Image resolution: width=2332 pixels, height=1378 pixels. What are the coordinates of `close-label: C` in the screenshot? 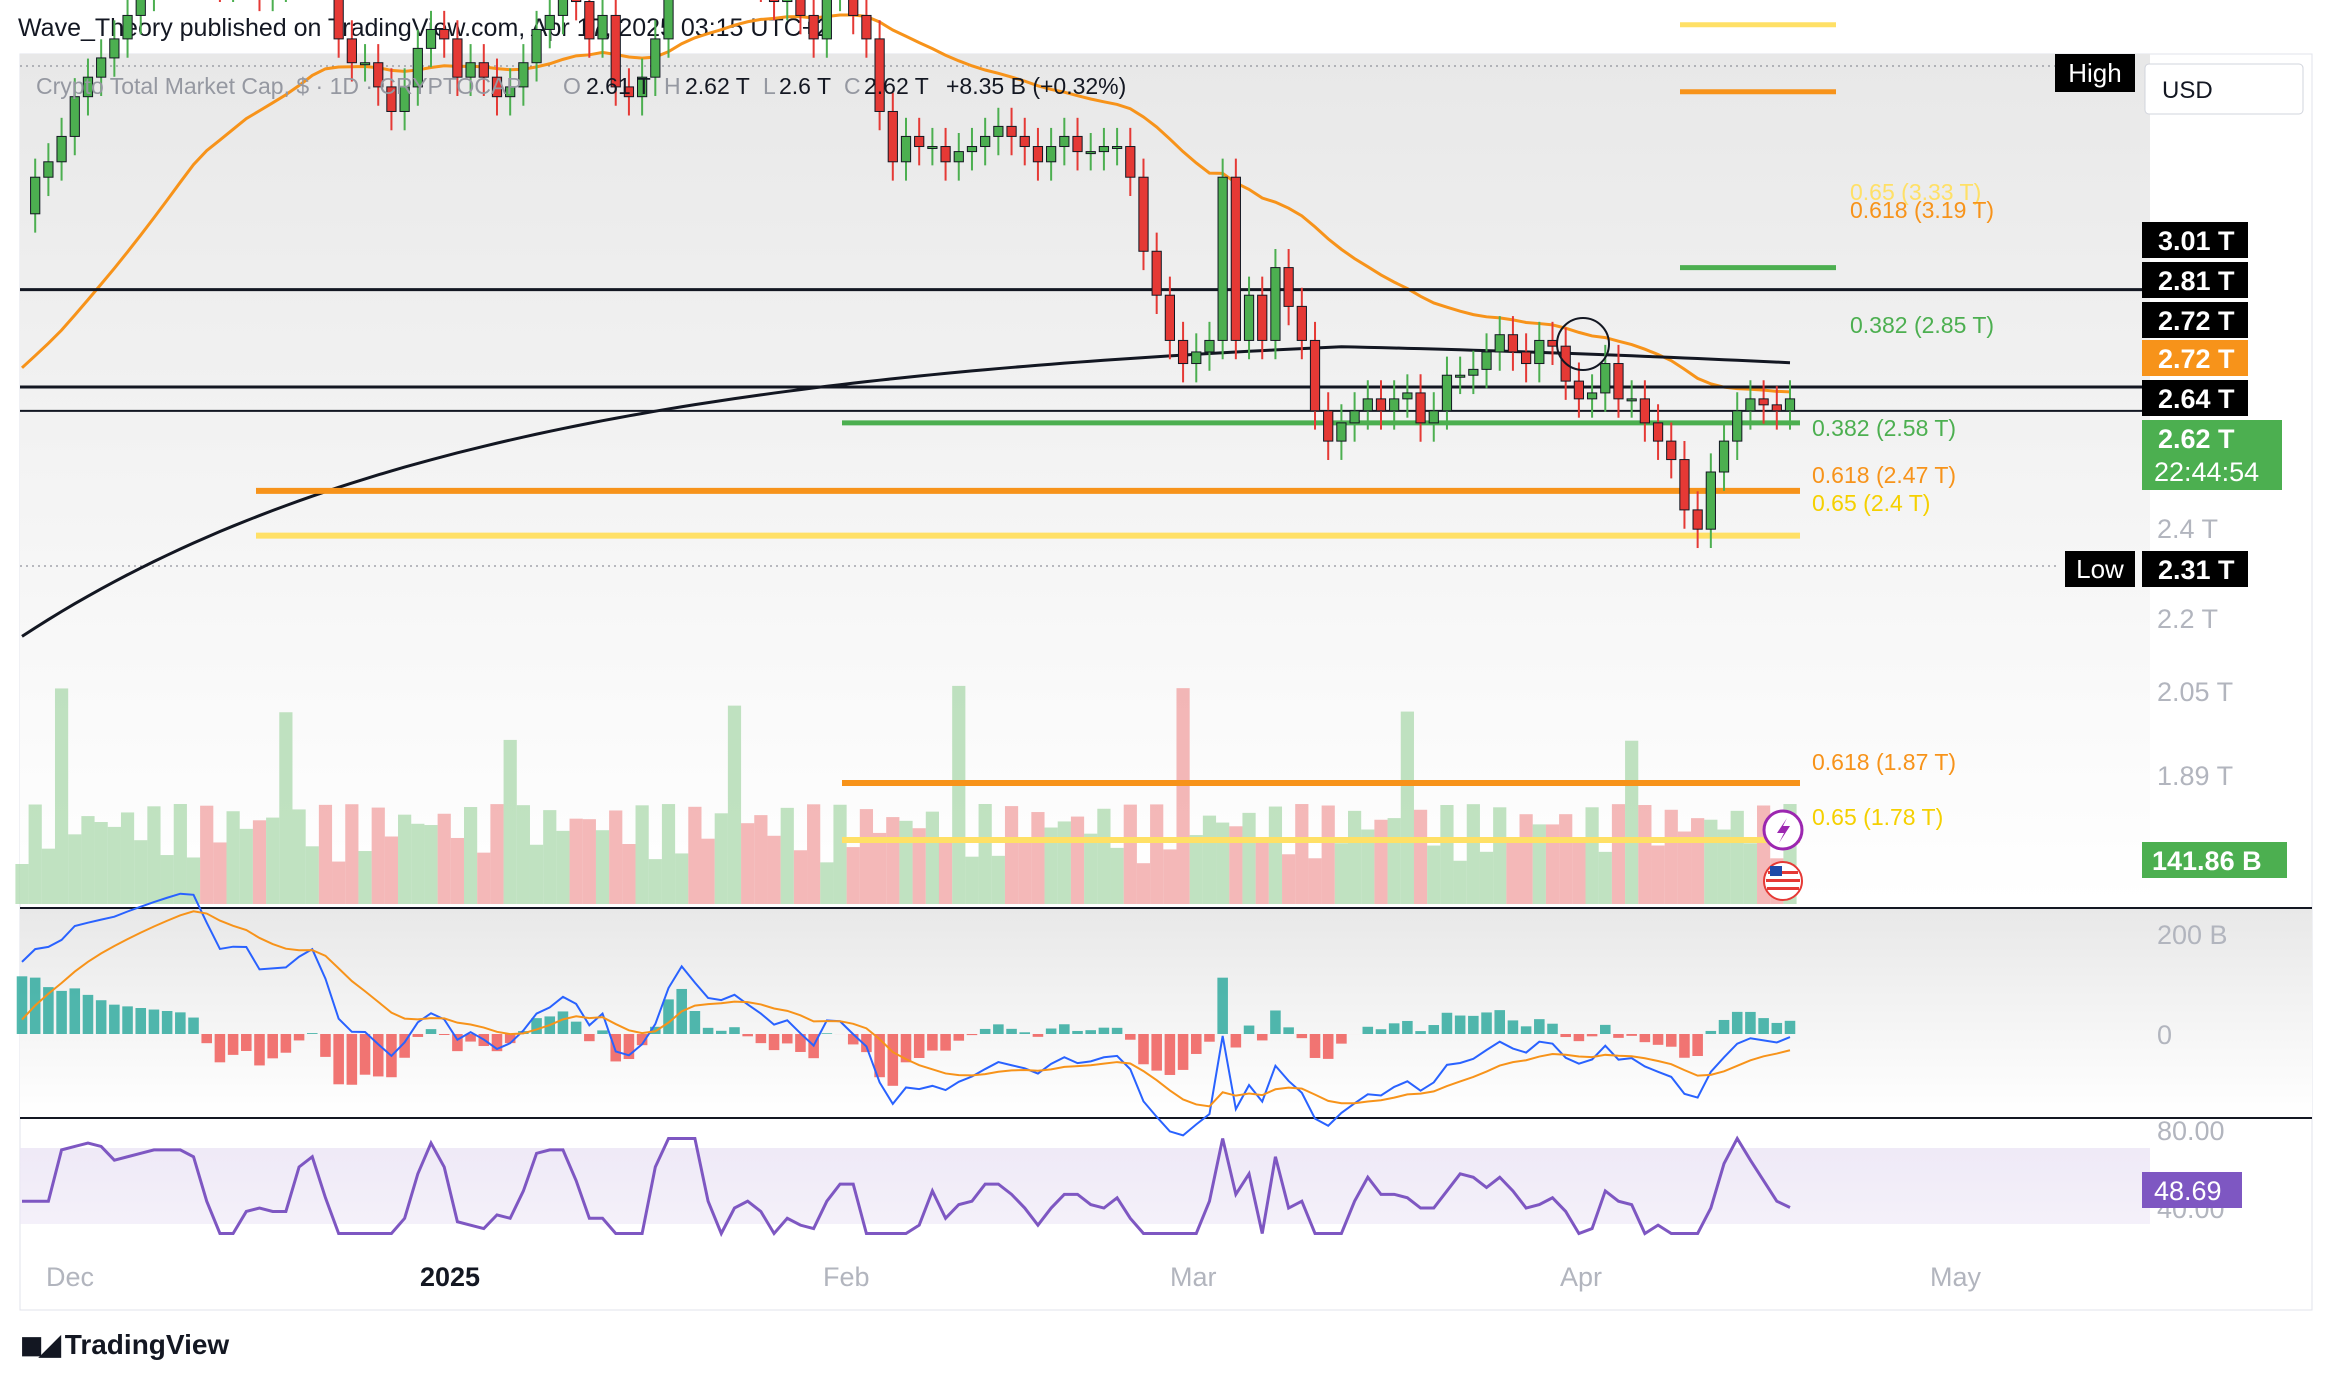 It's located at (852, 86).